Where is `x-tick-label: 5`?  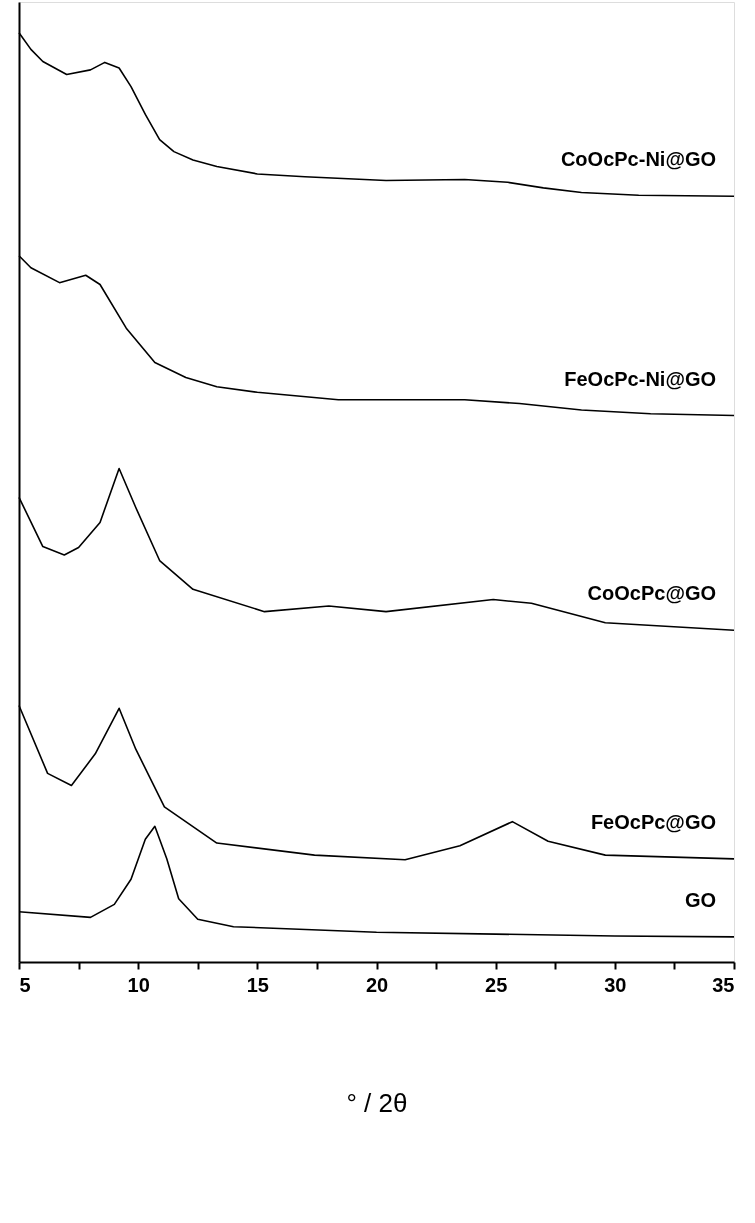
x-tick-label: 5 is located at coordinates (25, 984).